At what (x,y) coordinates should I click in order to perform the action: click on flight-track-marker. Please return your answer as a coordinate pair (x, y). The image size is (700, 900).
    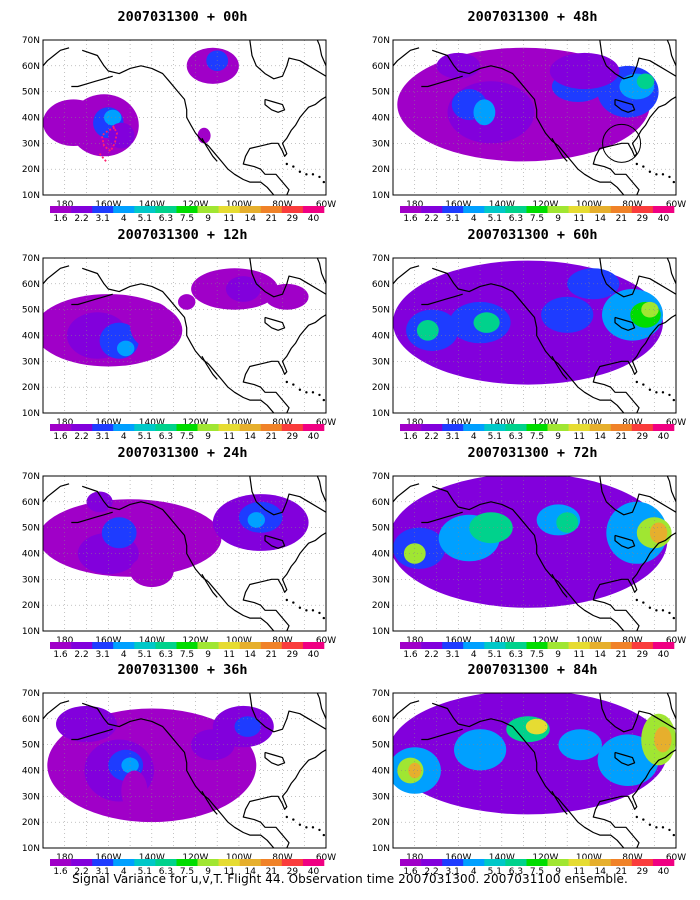
    Looking at the image, I should click on (109, 138).